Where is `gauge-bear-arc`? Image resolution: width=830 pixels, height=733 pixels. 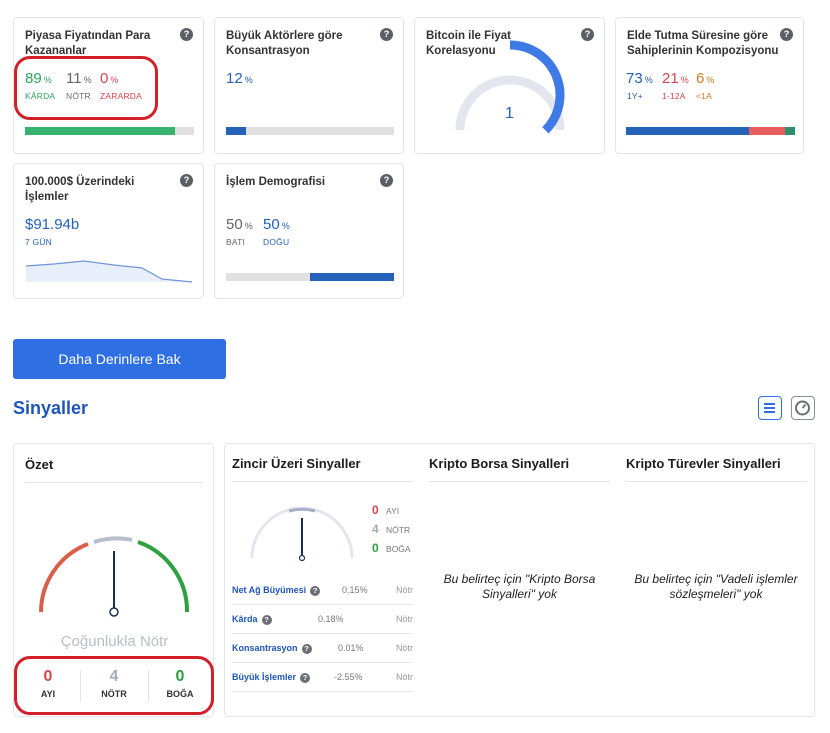
gauge-bear-arc is located at coordinates (64, 577).